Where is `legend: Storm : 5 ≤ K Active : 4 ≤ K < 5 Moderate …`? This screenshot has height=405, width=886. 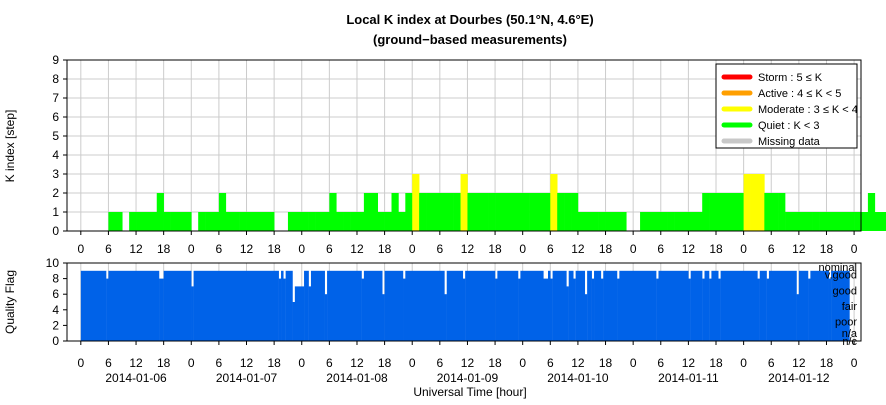 legend: Storm : 5 ≤ K Active : 4 ≤ K < 5 Moderate … is located at coordinates (786, 106).